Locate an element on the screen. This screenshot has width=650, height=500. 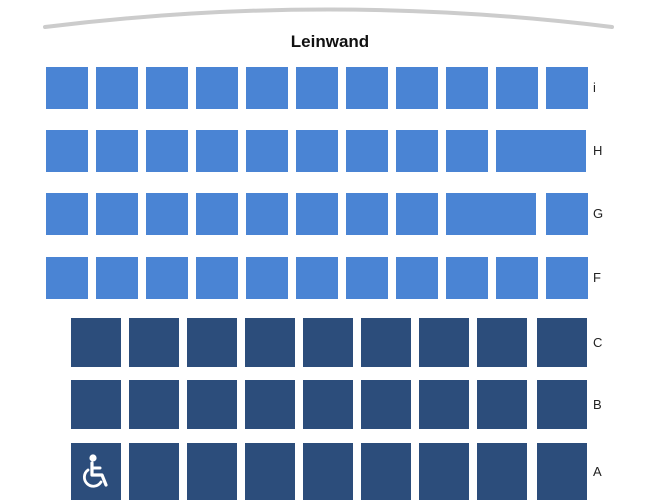
row-label-g: G is located at coordinates (598, 213).